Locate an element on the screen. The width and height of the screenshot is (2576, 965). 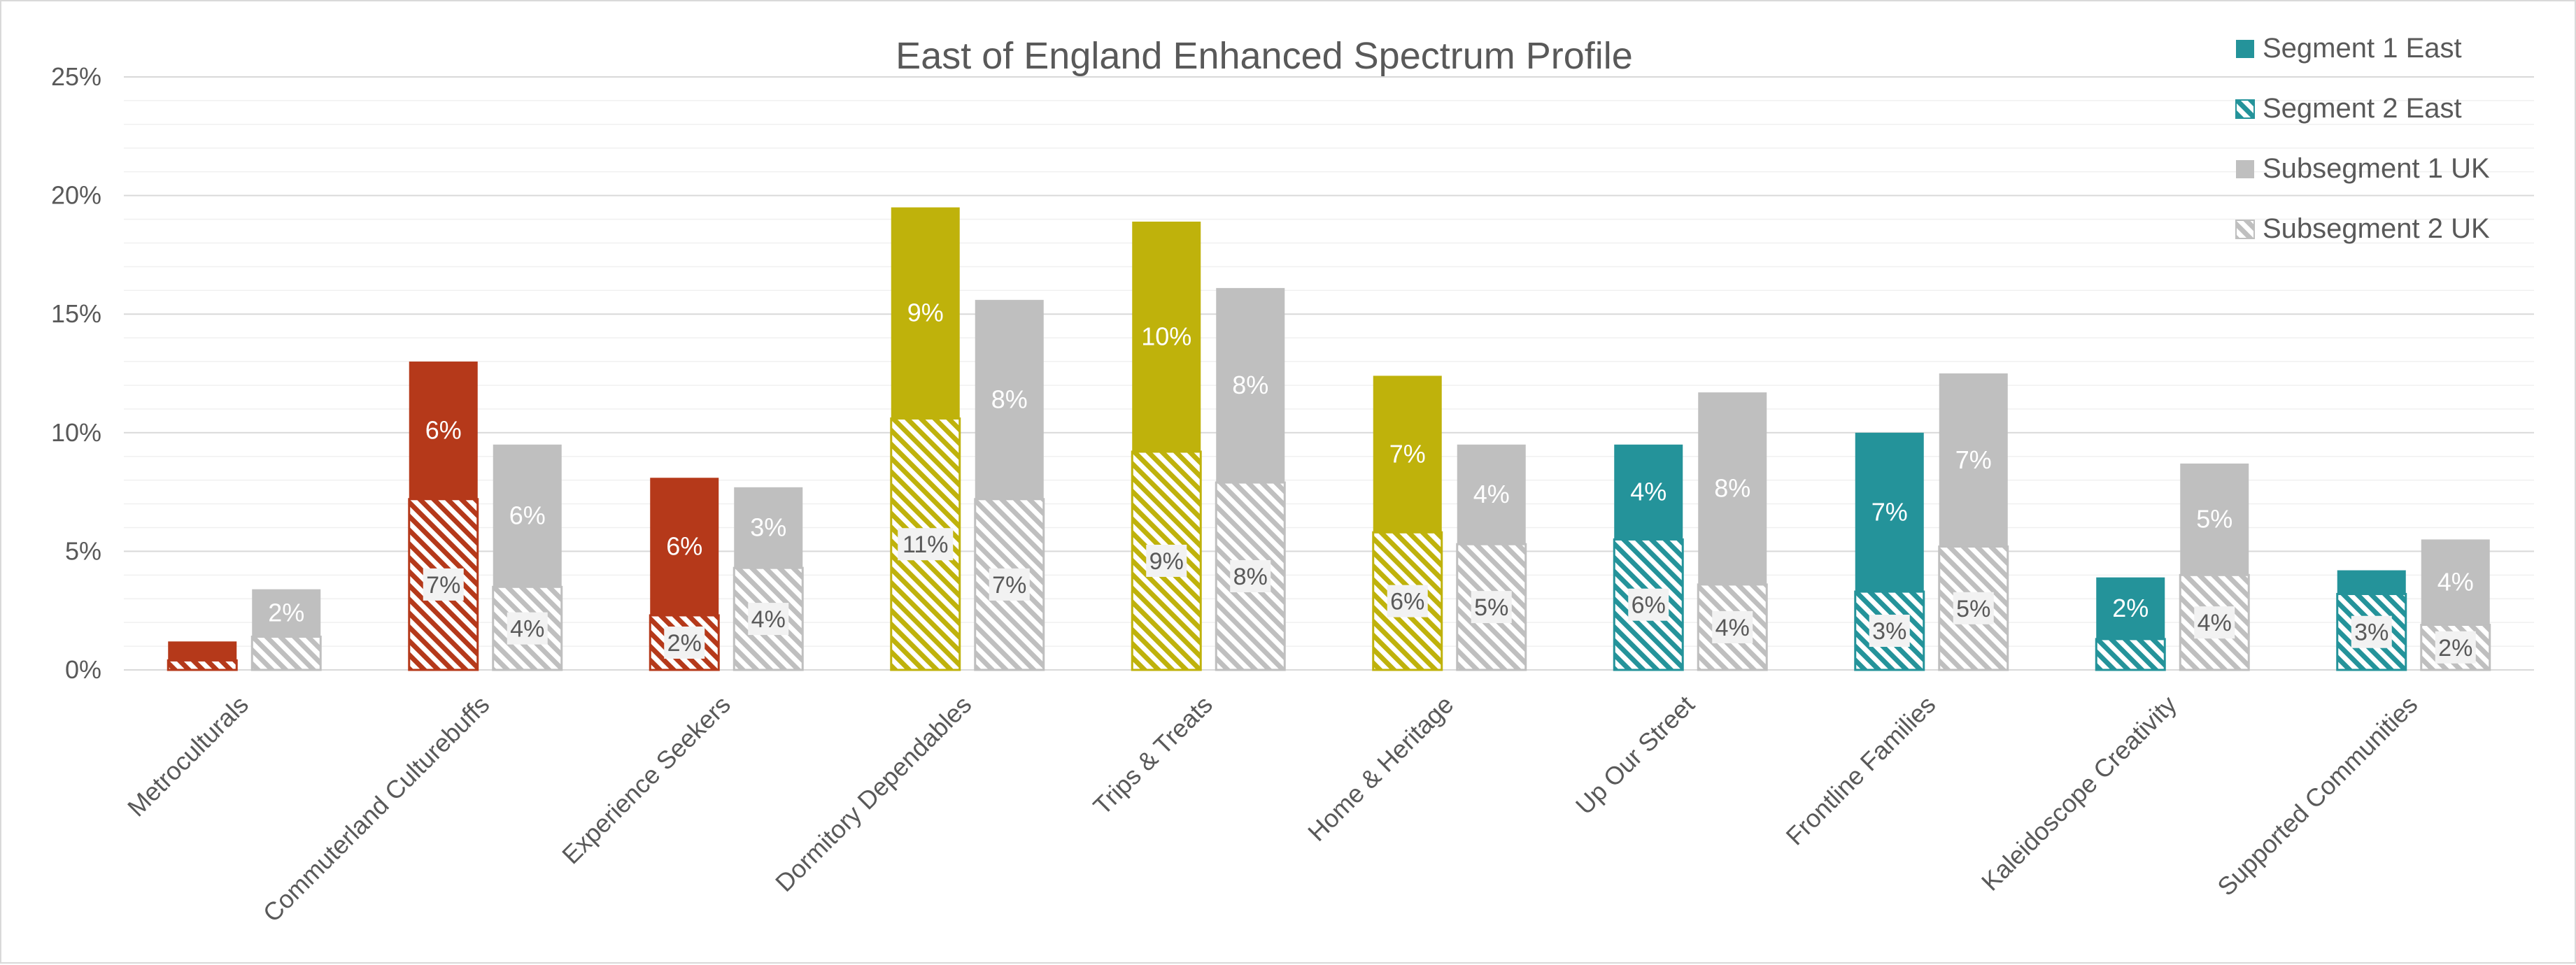
data-label: 11% is located at coordinates (926, 544).